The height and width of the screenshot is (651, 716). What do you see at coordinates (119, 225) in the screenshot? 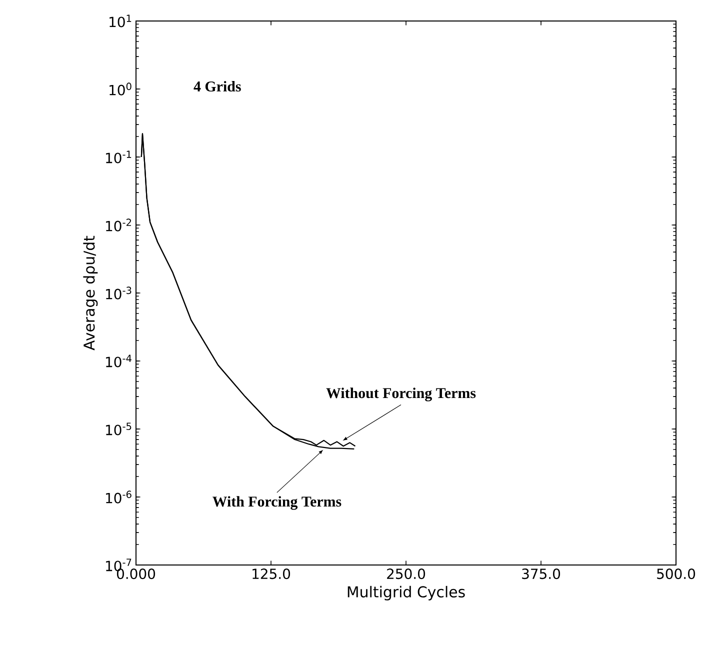
I see `y-tick-label: 10$^{-2}$` at bounding box center [119, 225].